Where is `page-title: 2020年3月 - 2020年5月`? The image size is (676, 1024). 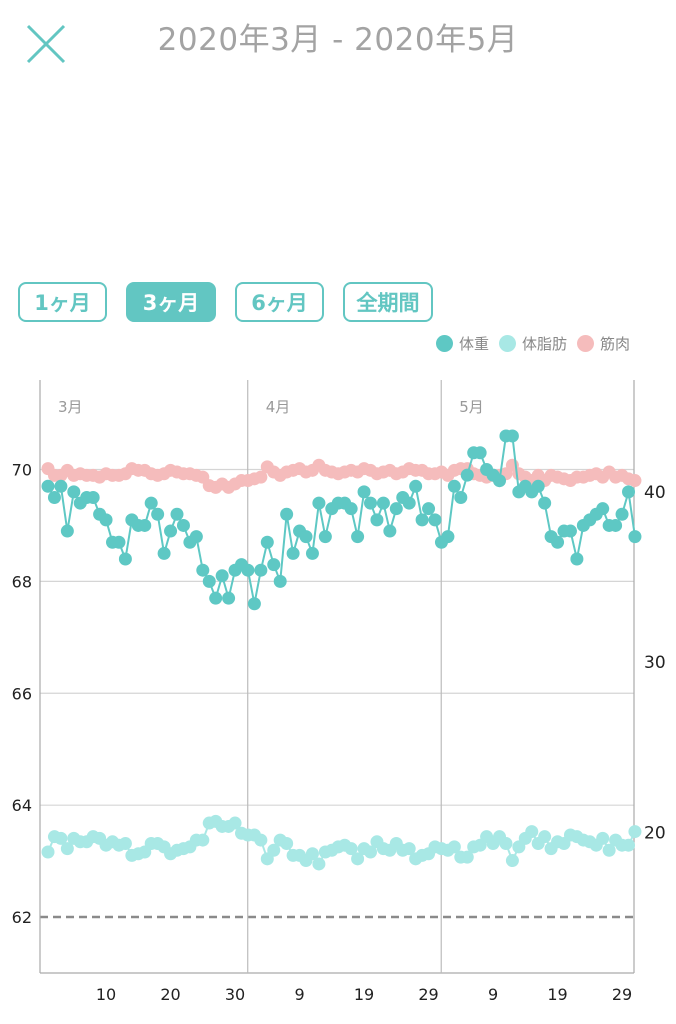 page-title: 2020年3月 - 2020年5月 is located at coordinates (338, 40).